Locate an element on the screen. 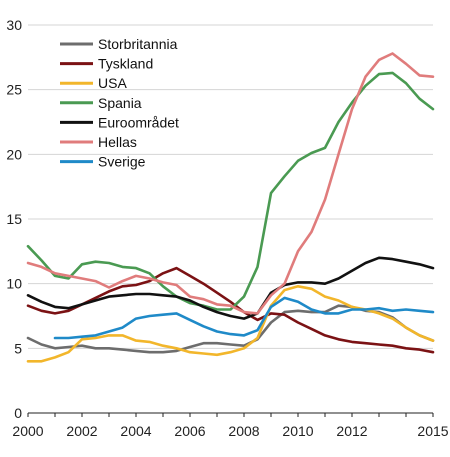 The image size is (450, 457). legend-label: Sverige is located at coordinates (122, 162).